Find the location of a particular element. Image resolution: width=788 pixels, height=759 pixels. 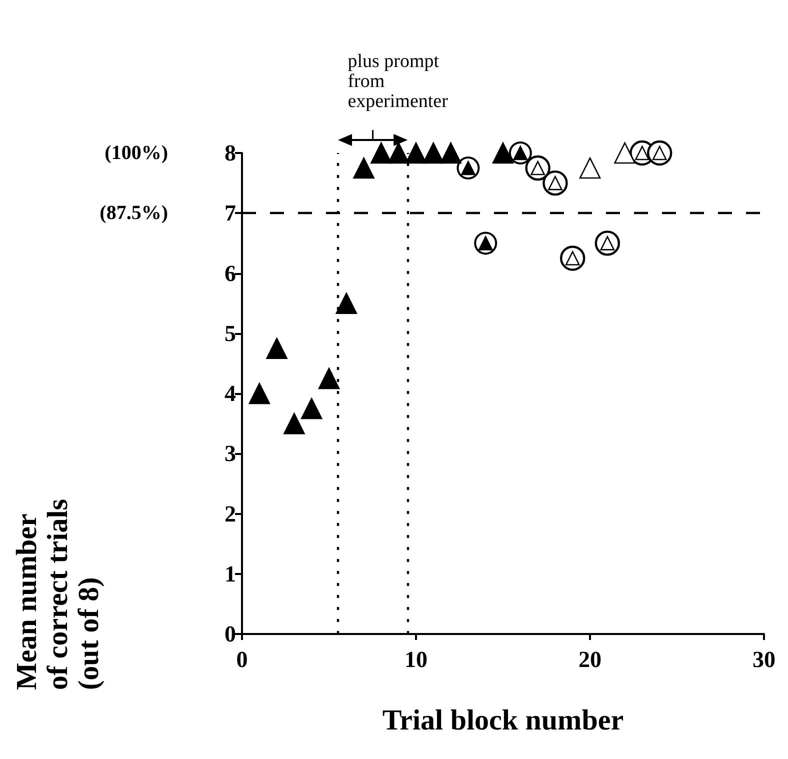

y-tick-label: 6 is located at coordinates (230, 273).